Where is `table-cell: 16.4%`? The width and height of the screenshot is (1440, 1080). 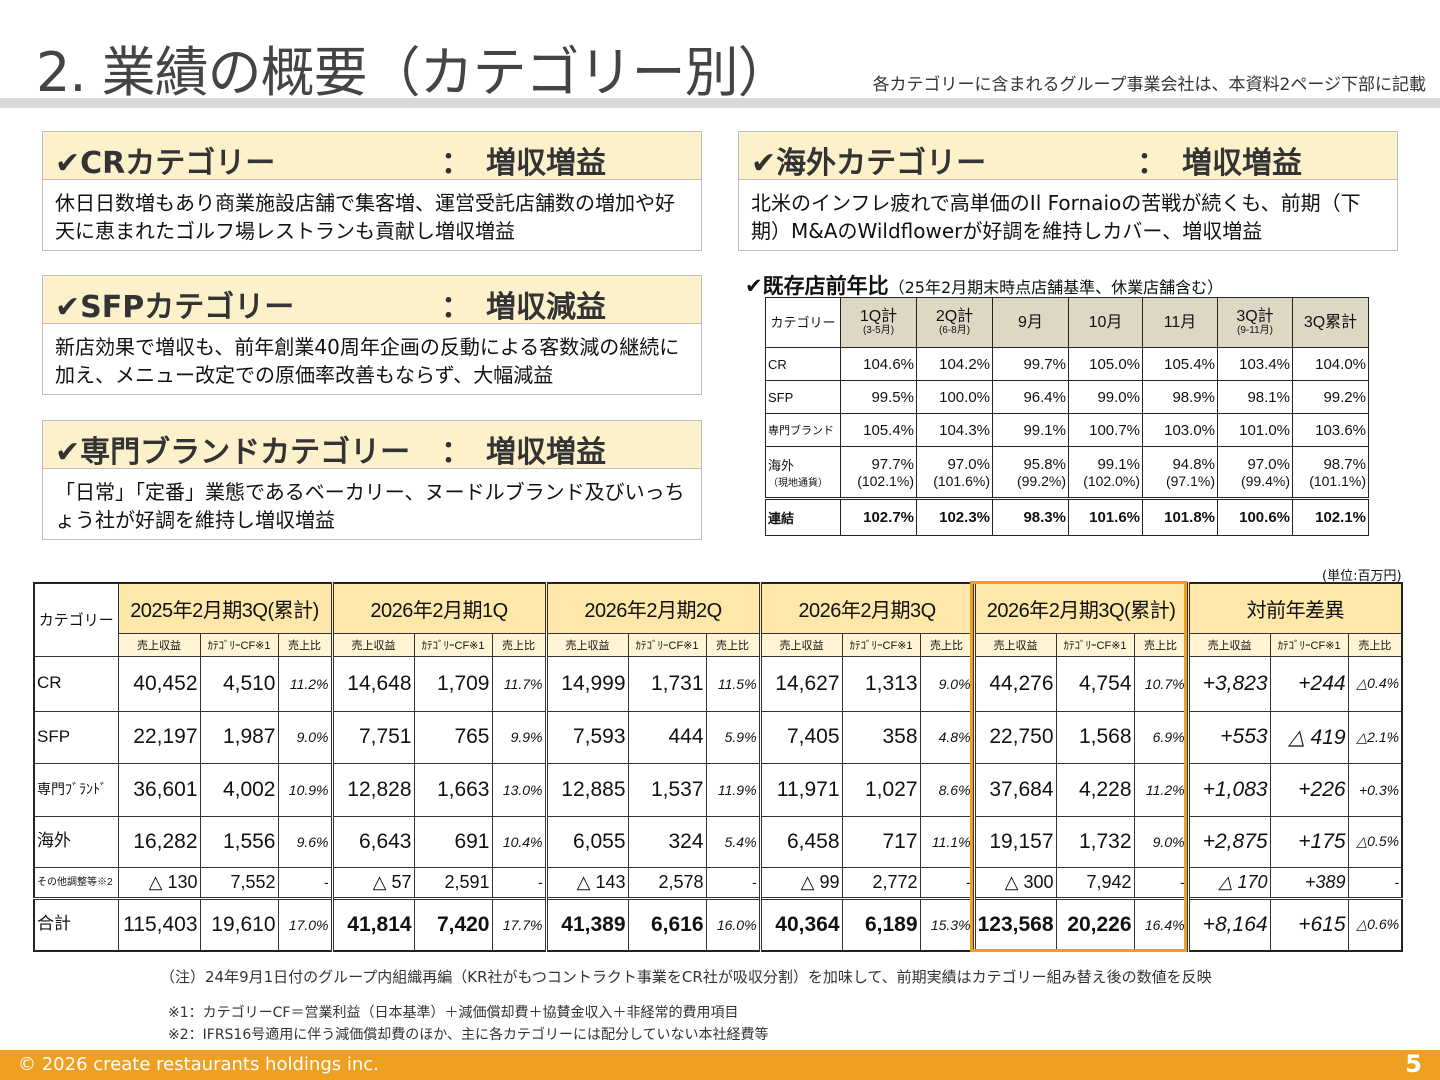 table-cell: 16.4% is located at coordinates (1161, 924).